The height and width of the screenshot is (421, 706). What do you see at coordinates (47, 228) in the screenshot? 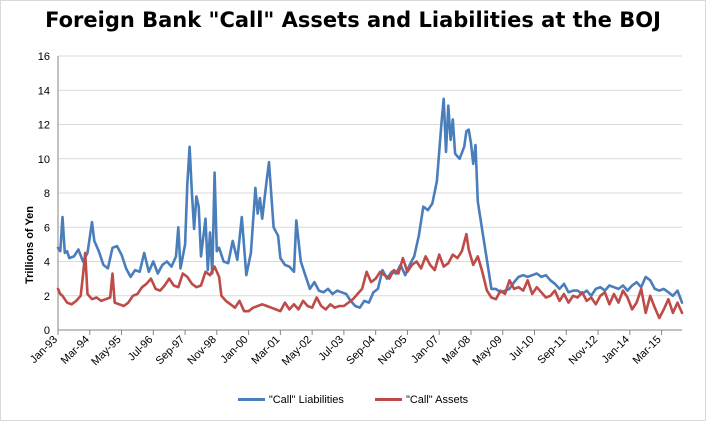
I see `y-tick-label: 6` at bounding box center [47, 228].